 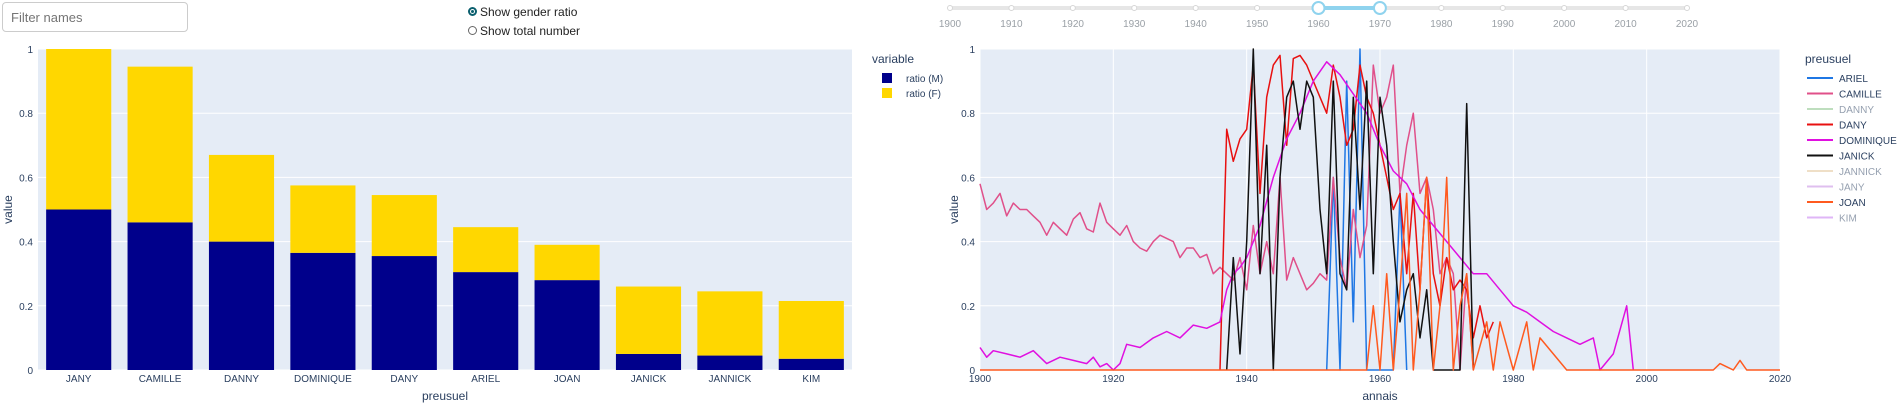 What do you see at coordinates (1513, 379) in the screenshot?
I see `x-tick-label: 1980` at bounding box center [1513, 379].